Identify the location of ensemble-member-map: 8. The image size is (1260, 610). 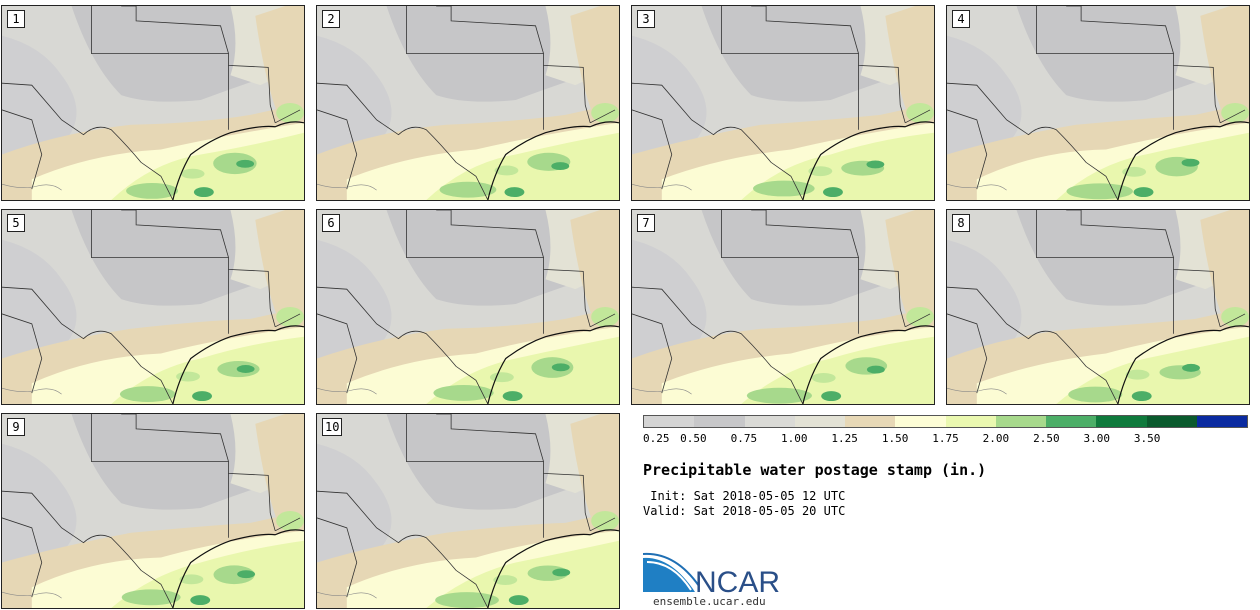
(1098, 307).